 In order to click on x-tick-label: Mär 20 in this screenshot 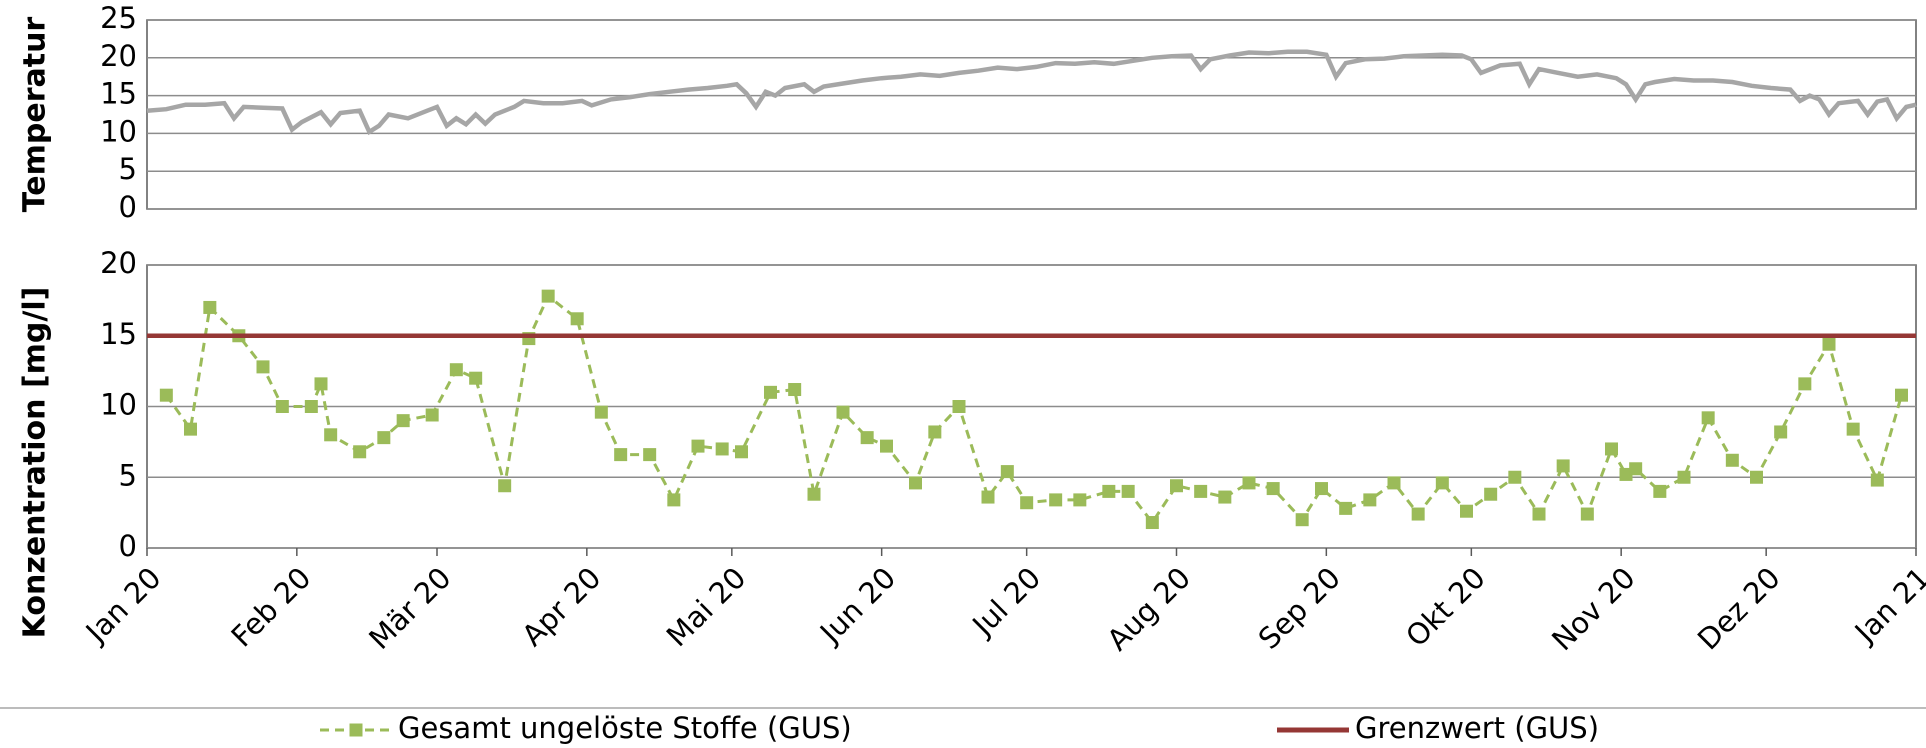, I will do `click(409, 608)`.